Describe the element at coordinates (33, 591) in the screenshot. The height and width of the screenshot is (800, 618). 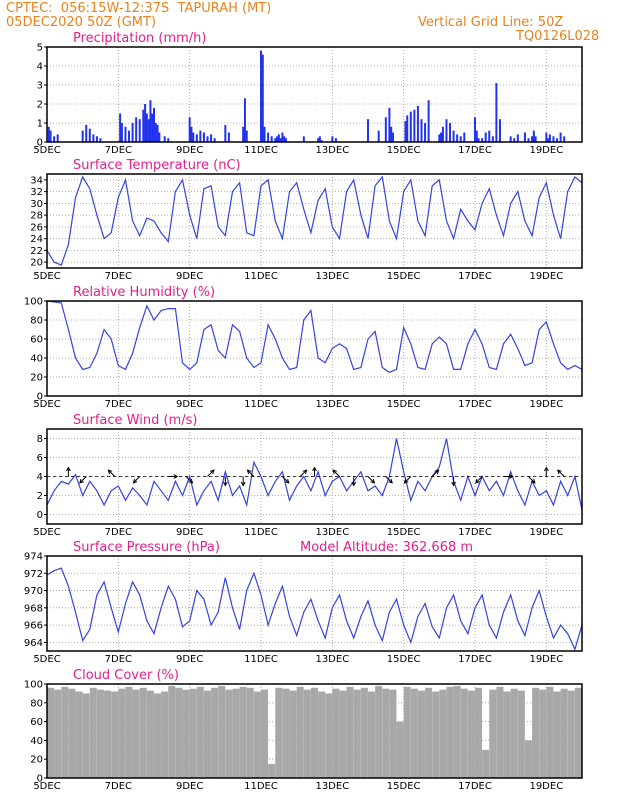
I see `y-tick-label: 970` at that location.